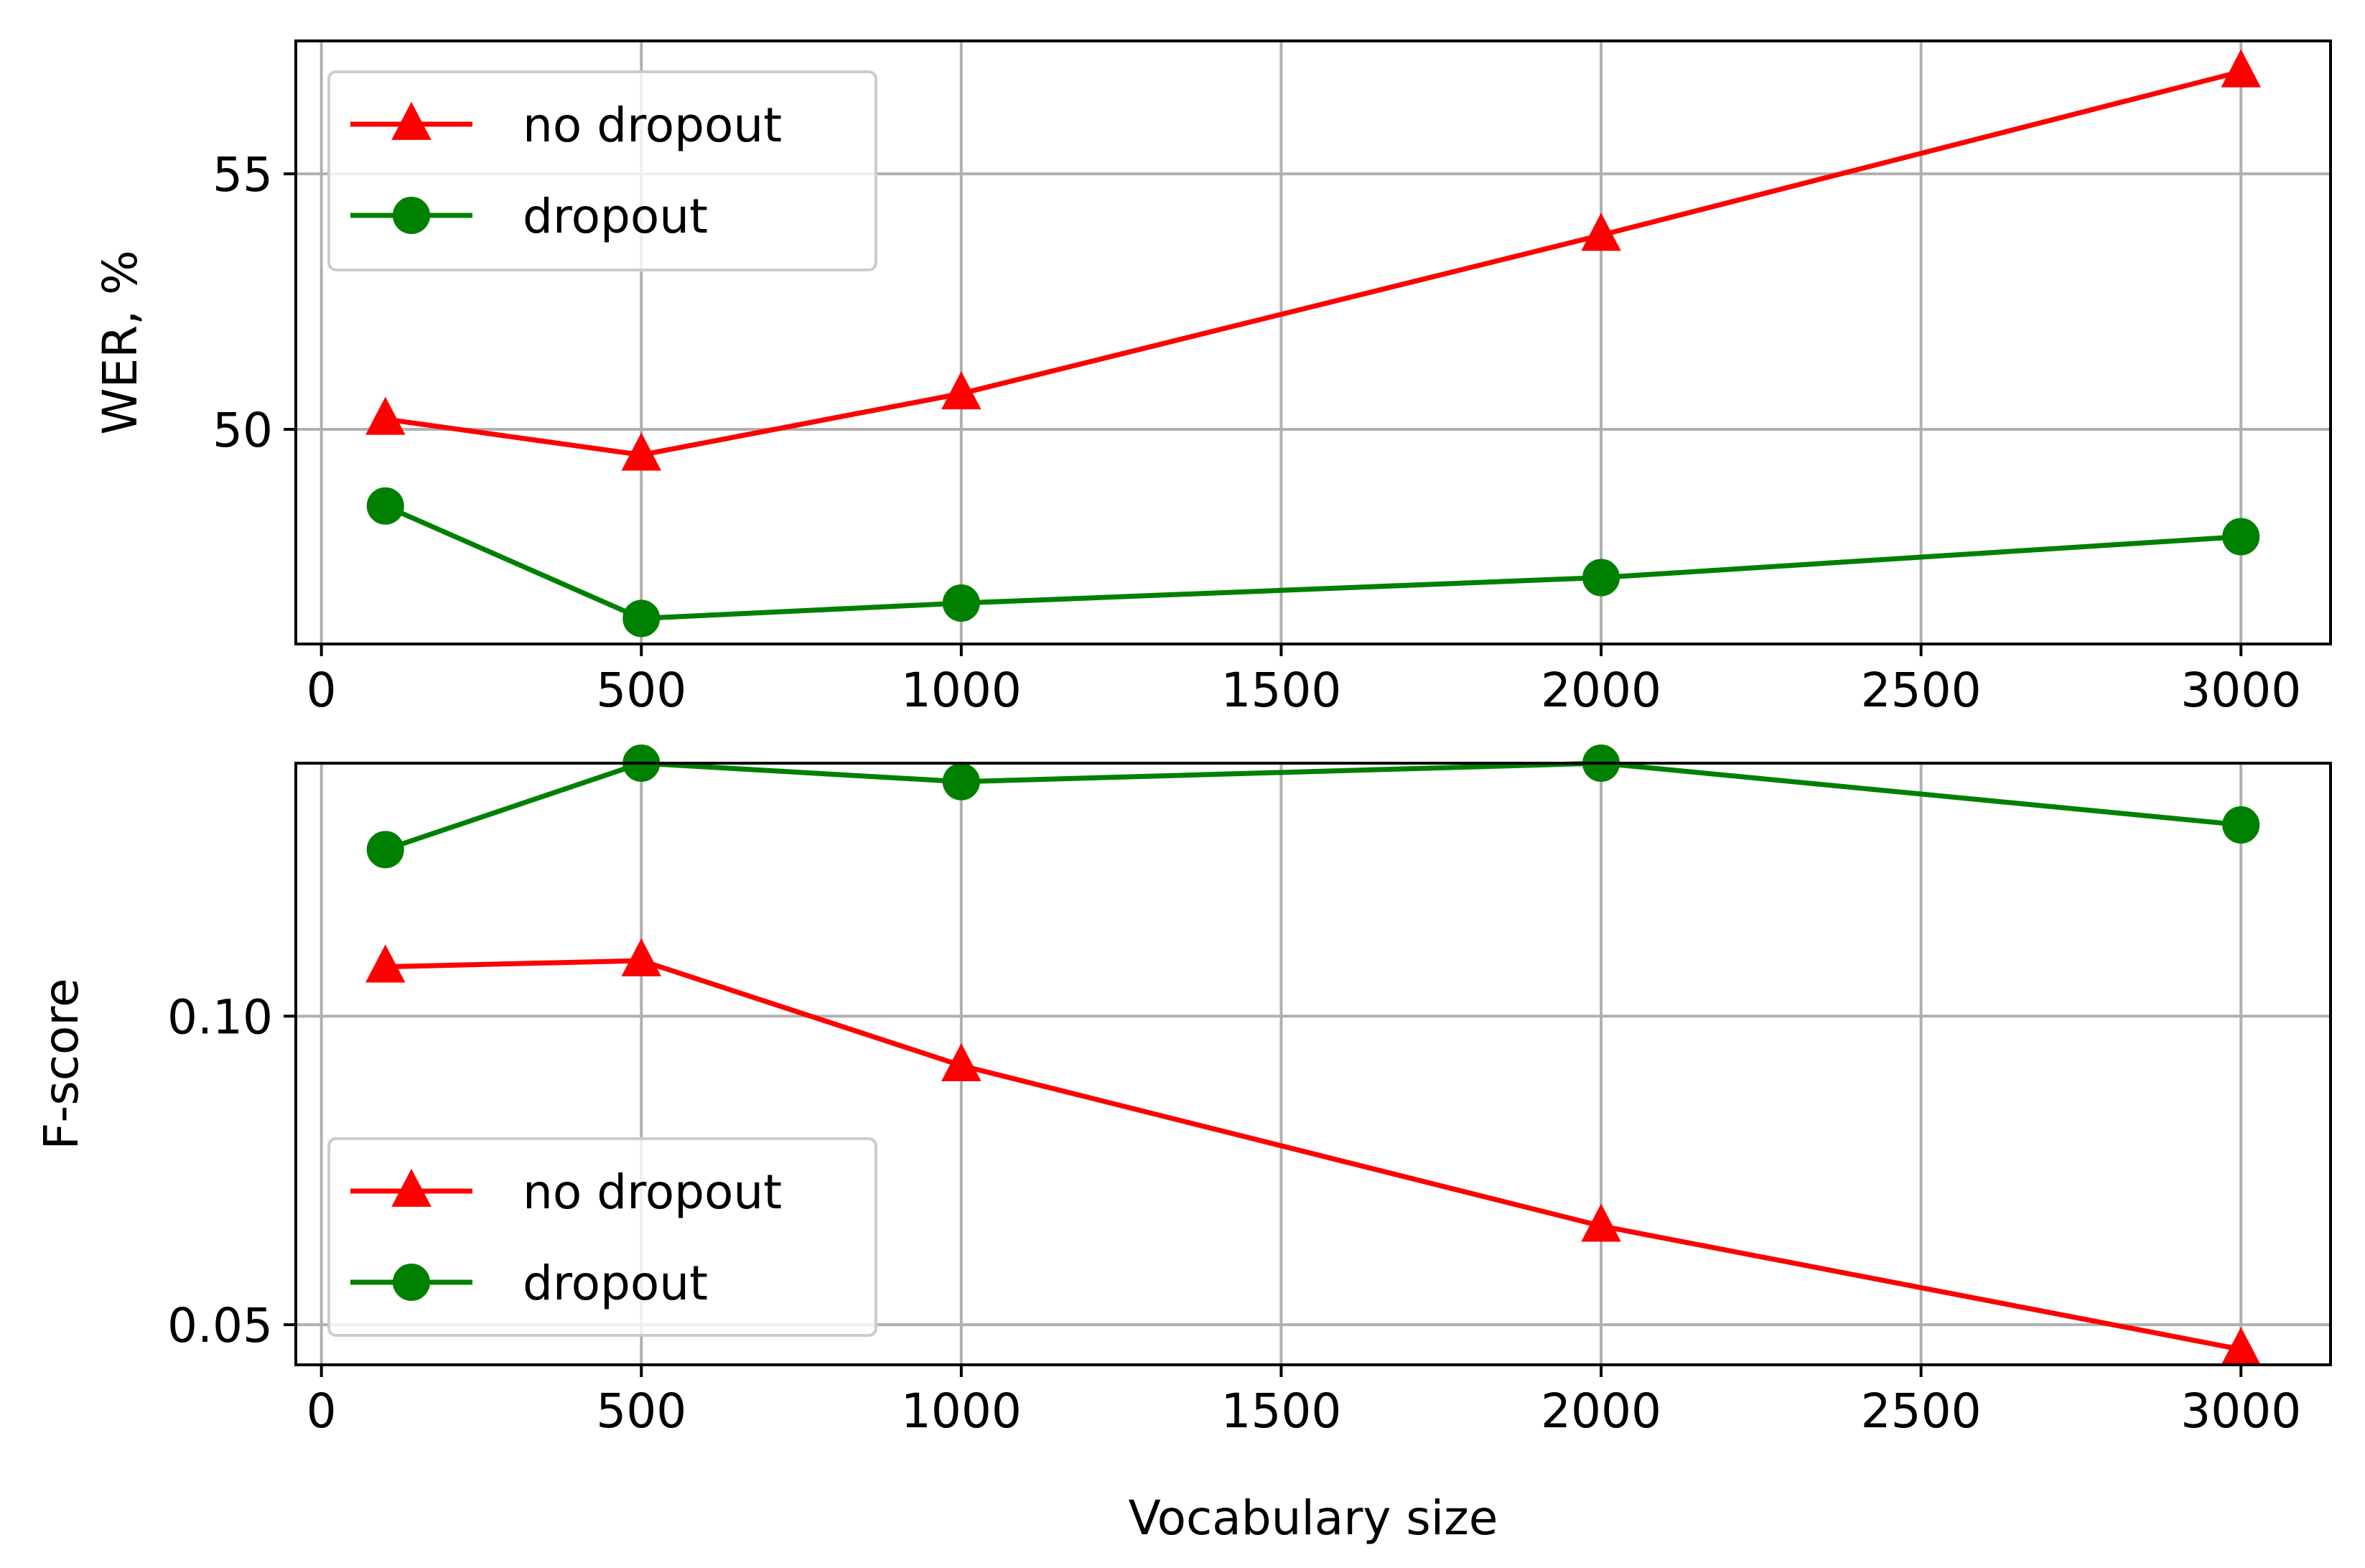 Image resolution: width=2365 pixels, height=1568 pixels. I want to click on x-axis-label: Vocabulary size, so click(1313, 1518).